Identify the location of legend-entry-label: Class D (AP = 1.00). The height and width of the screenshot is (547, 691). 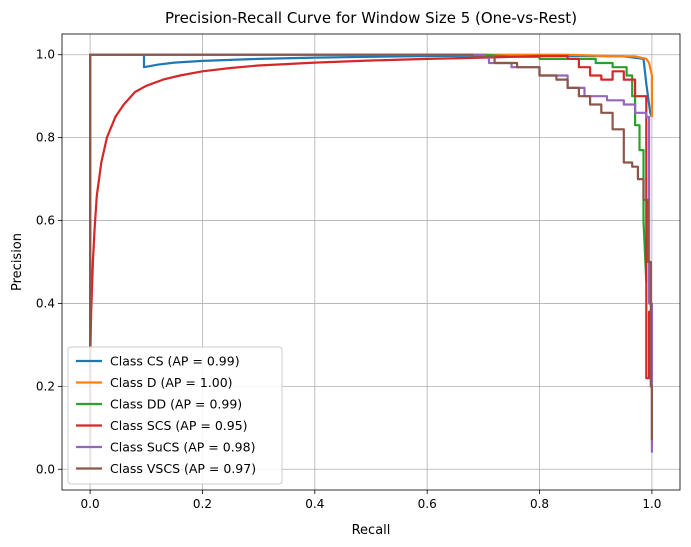
(171, 382).